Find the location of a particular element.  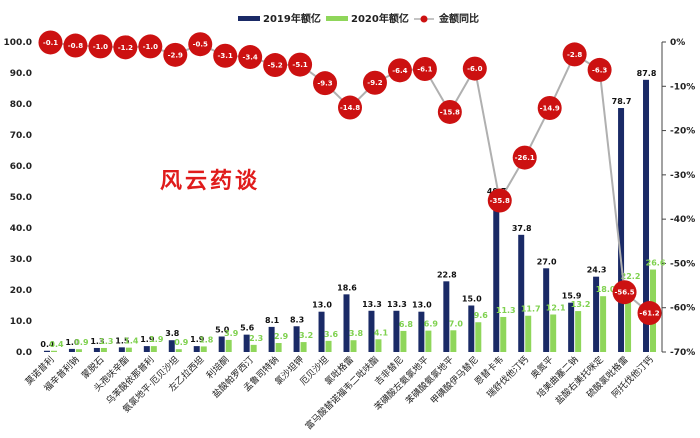

bar-2020-value-label: 1.9 is located at coordinates (156, 339).